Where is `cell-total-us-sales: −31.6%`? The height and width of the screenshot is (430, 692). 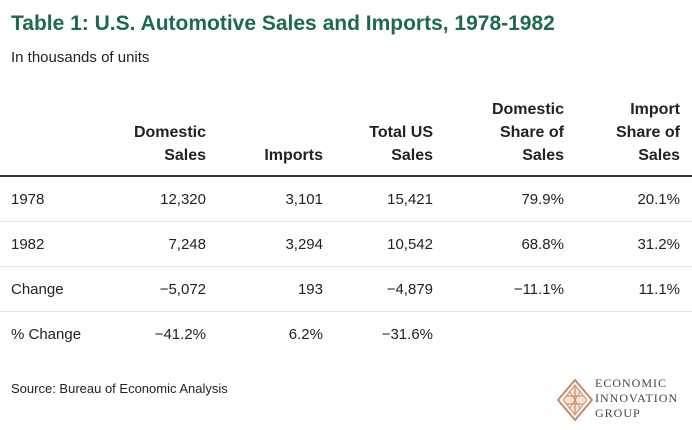 cell-total-us-sales: −31.6% is located at coordinates (407, 334).